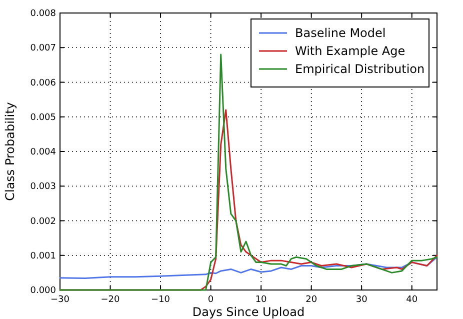 The height and width of the screenshot is (319, 463). What do you see at coordinates (261, 300) in the screenshot?
I see `x-tick-label: 10` at bounding box center [261, 300].